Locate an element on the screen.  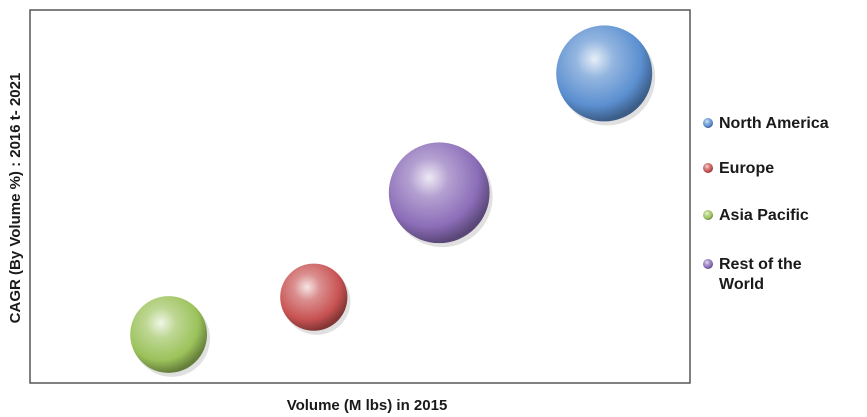
legend-item-europe: Europe is located at coordinates (738, 168).